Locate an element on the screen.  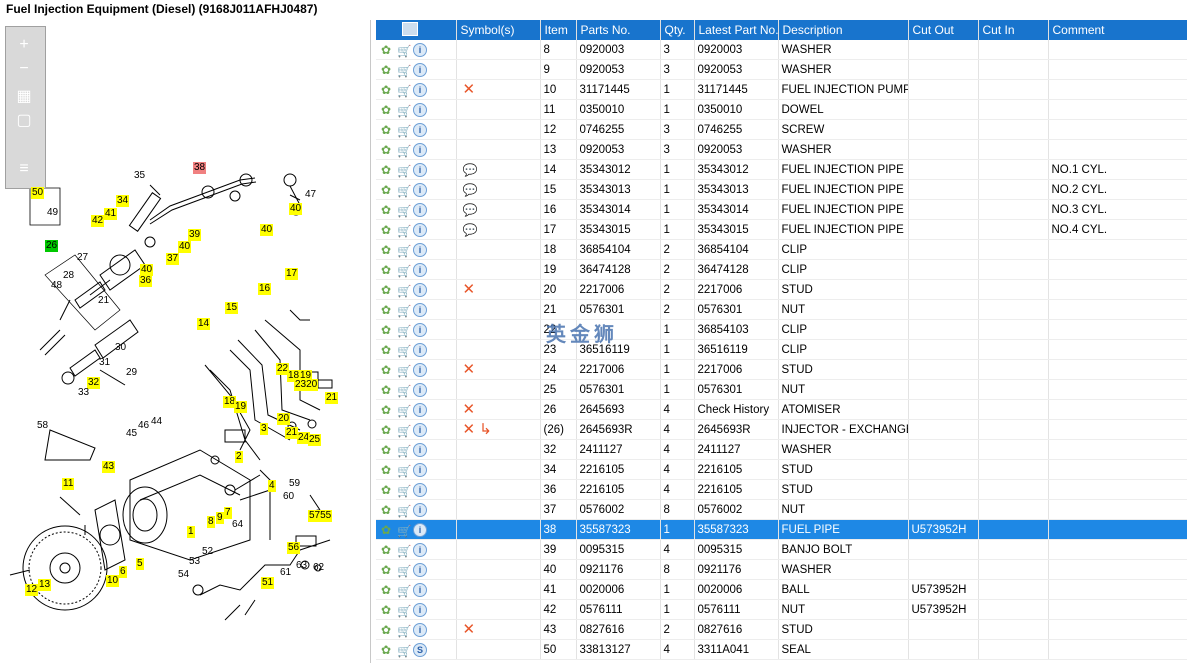
callout-label: 4 is located at coordinates (272, 486).